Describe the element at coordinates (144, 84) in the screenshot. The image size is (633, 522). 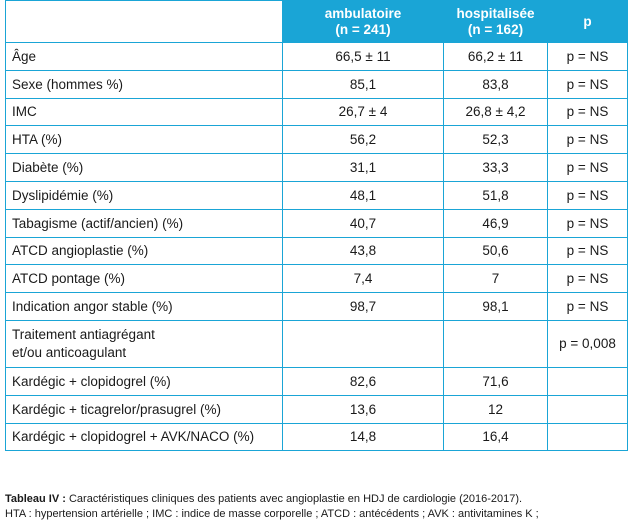
I see `row-label: Sexe (hommes %)` at that location.